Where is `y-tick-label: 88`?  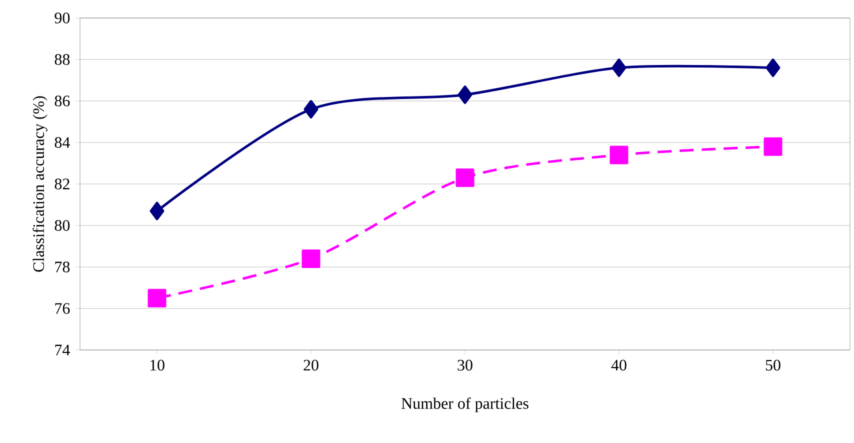
y-tick-label: 88 is located at coordinates (62, 59).